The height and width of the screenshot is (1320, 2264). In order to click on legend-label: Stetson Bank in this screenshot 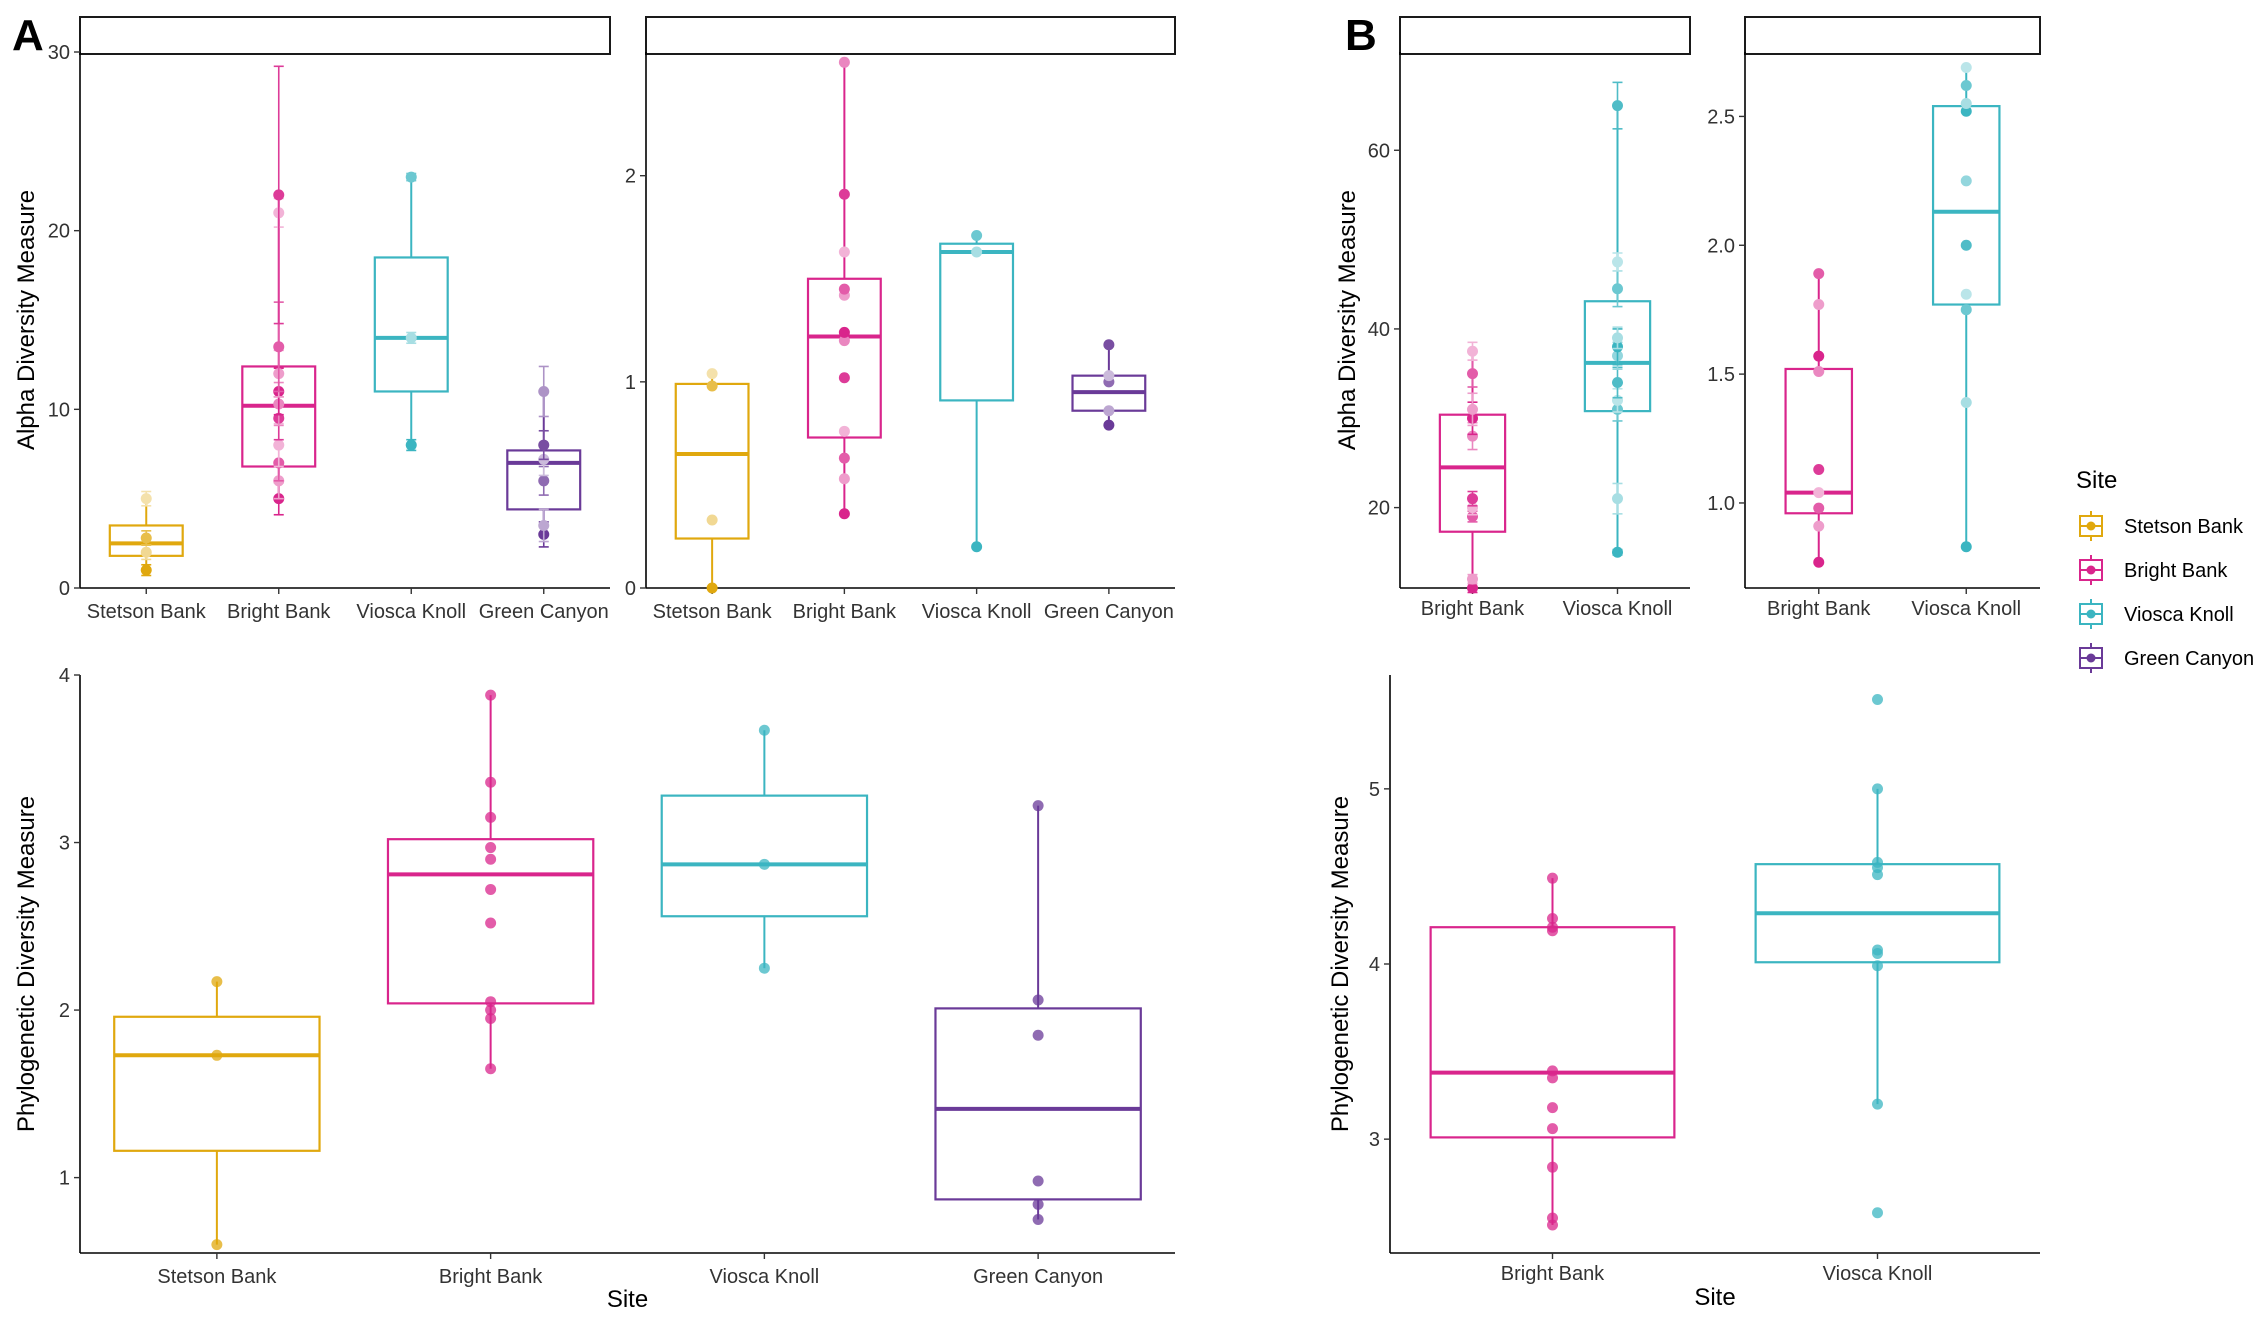, I will do `click(2184, 527)`.